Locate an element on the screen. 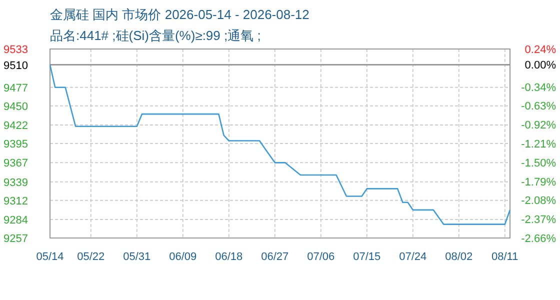  y-tick-label: 9395 is located at coordinates (16, 144).